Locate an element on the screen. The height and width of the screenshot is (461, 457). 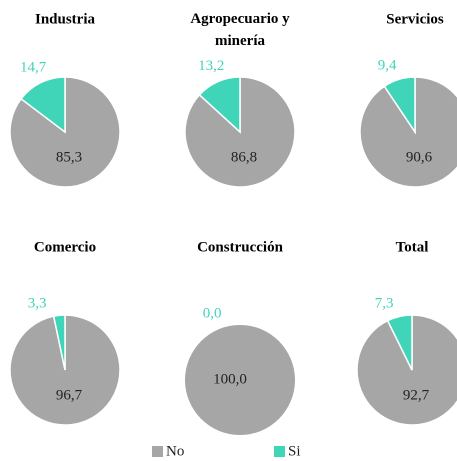
chart-title: Servicios is located at coordinates (415, 19).